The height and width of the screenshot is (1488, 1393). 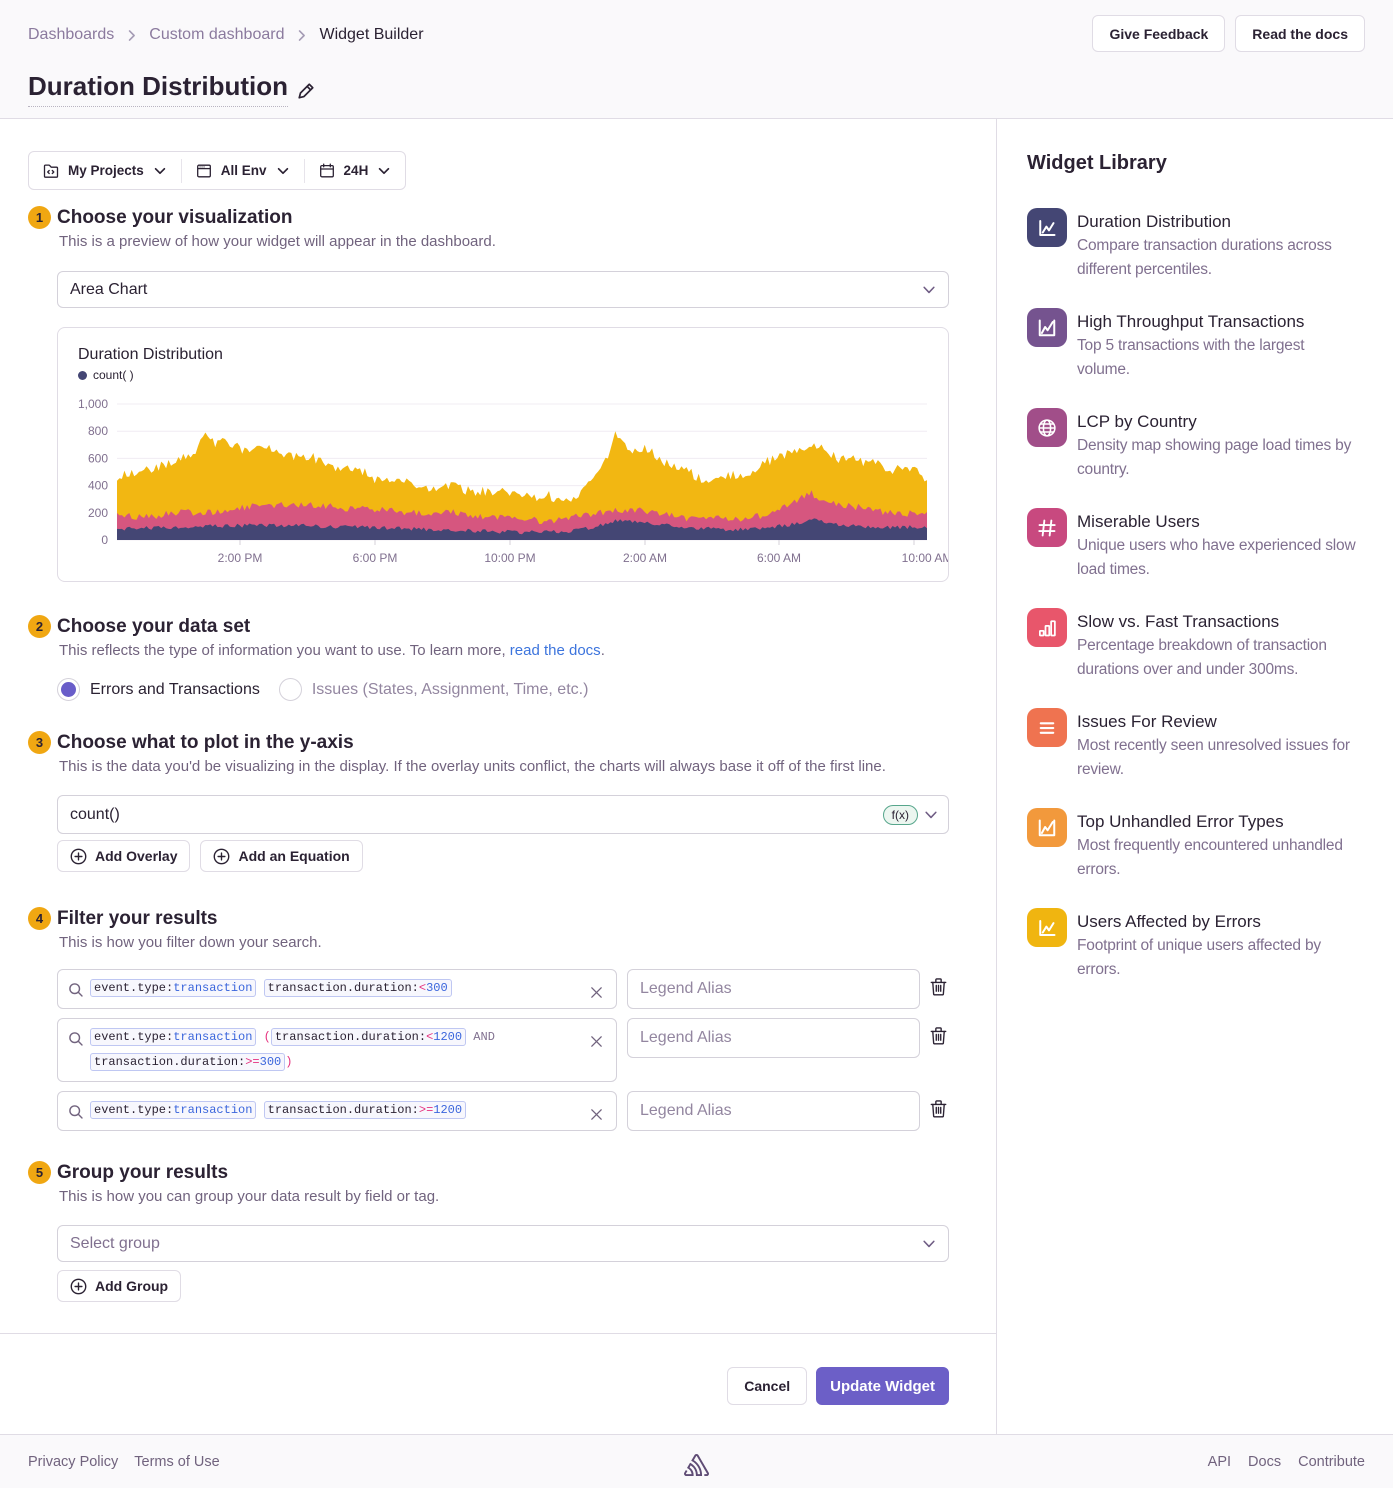 I want to click on svg-text: 400, so click(x=98, y=486).